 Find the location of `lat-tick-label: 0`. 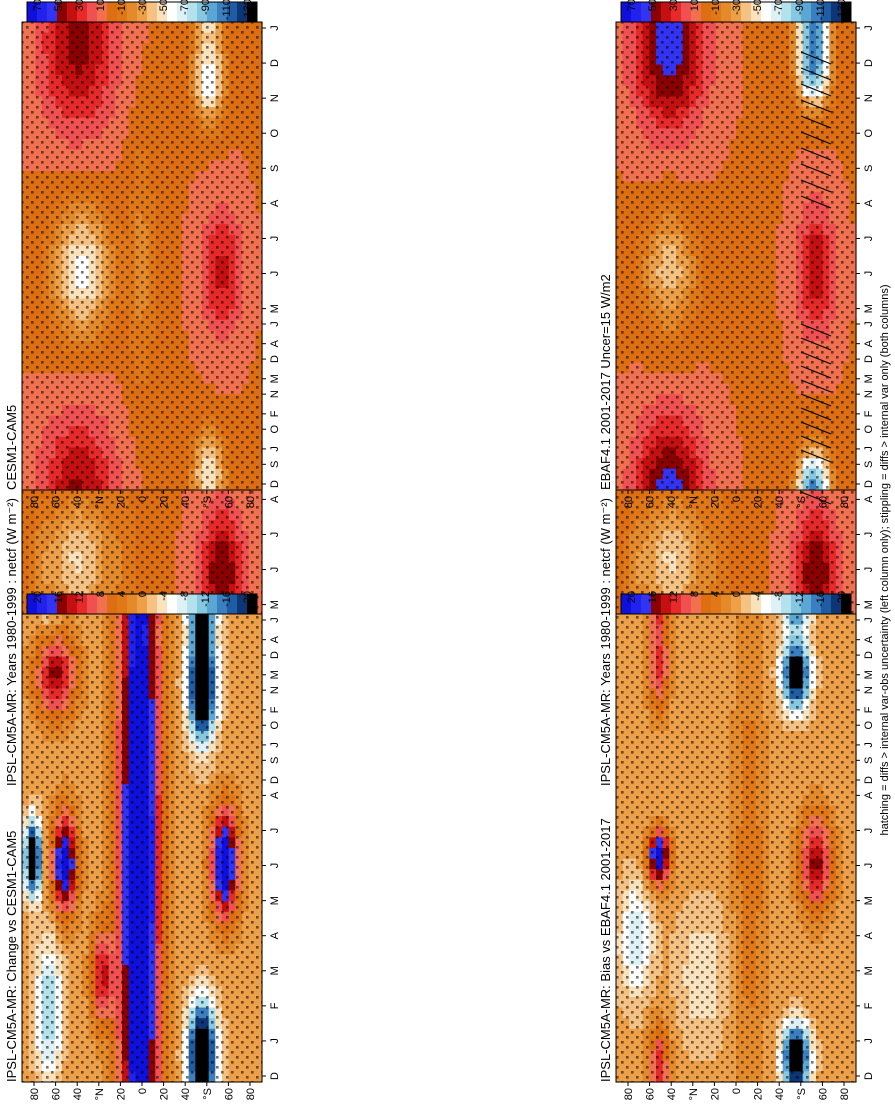

lat-tick-label: 0 is located at coordinates (737, 499).